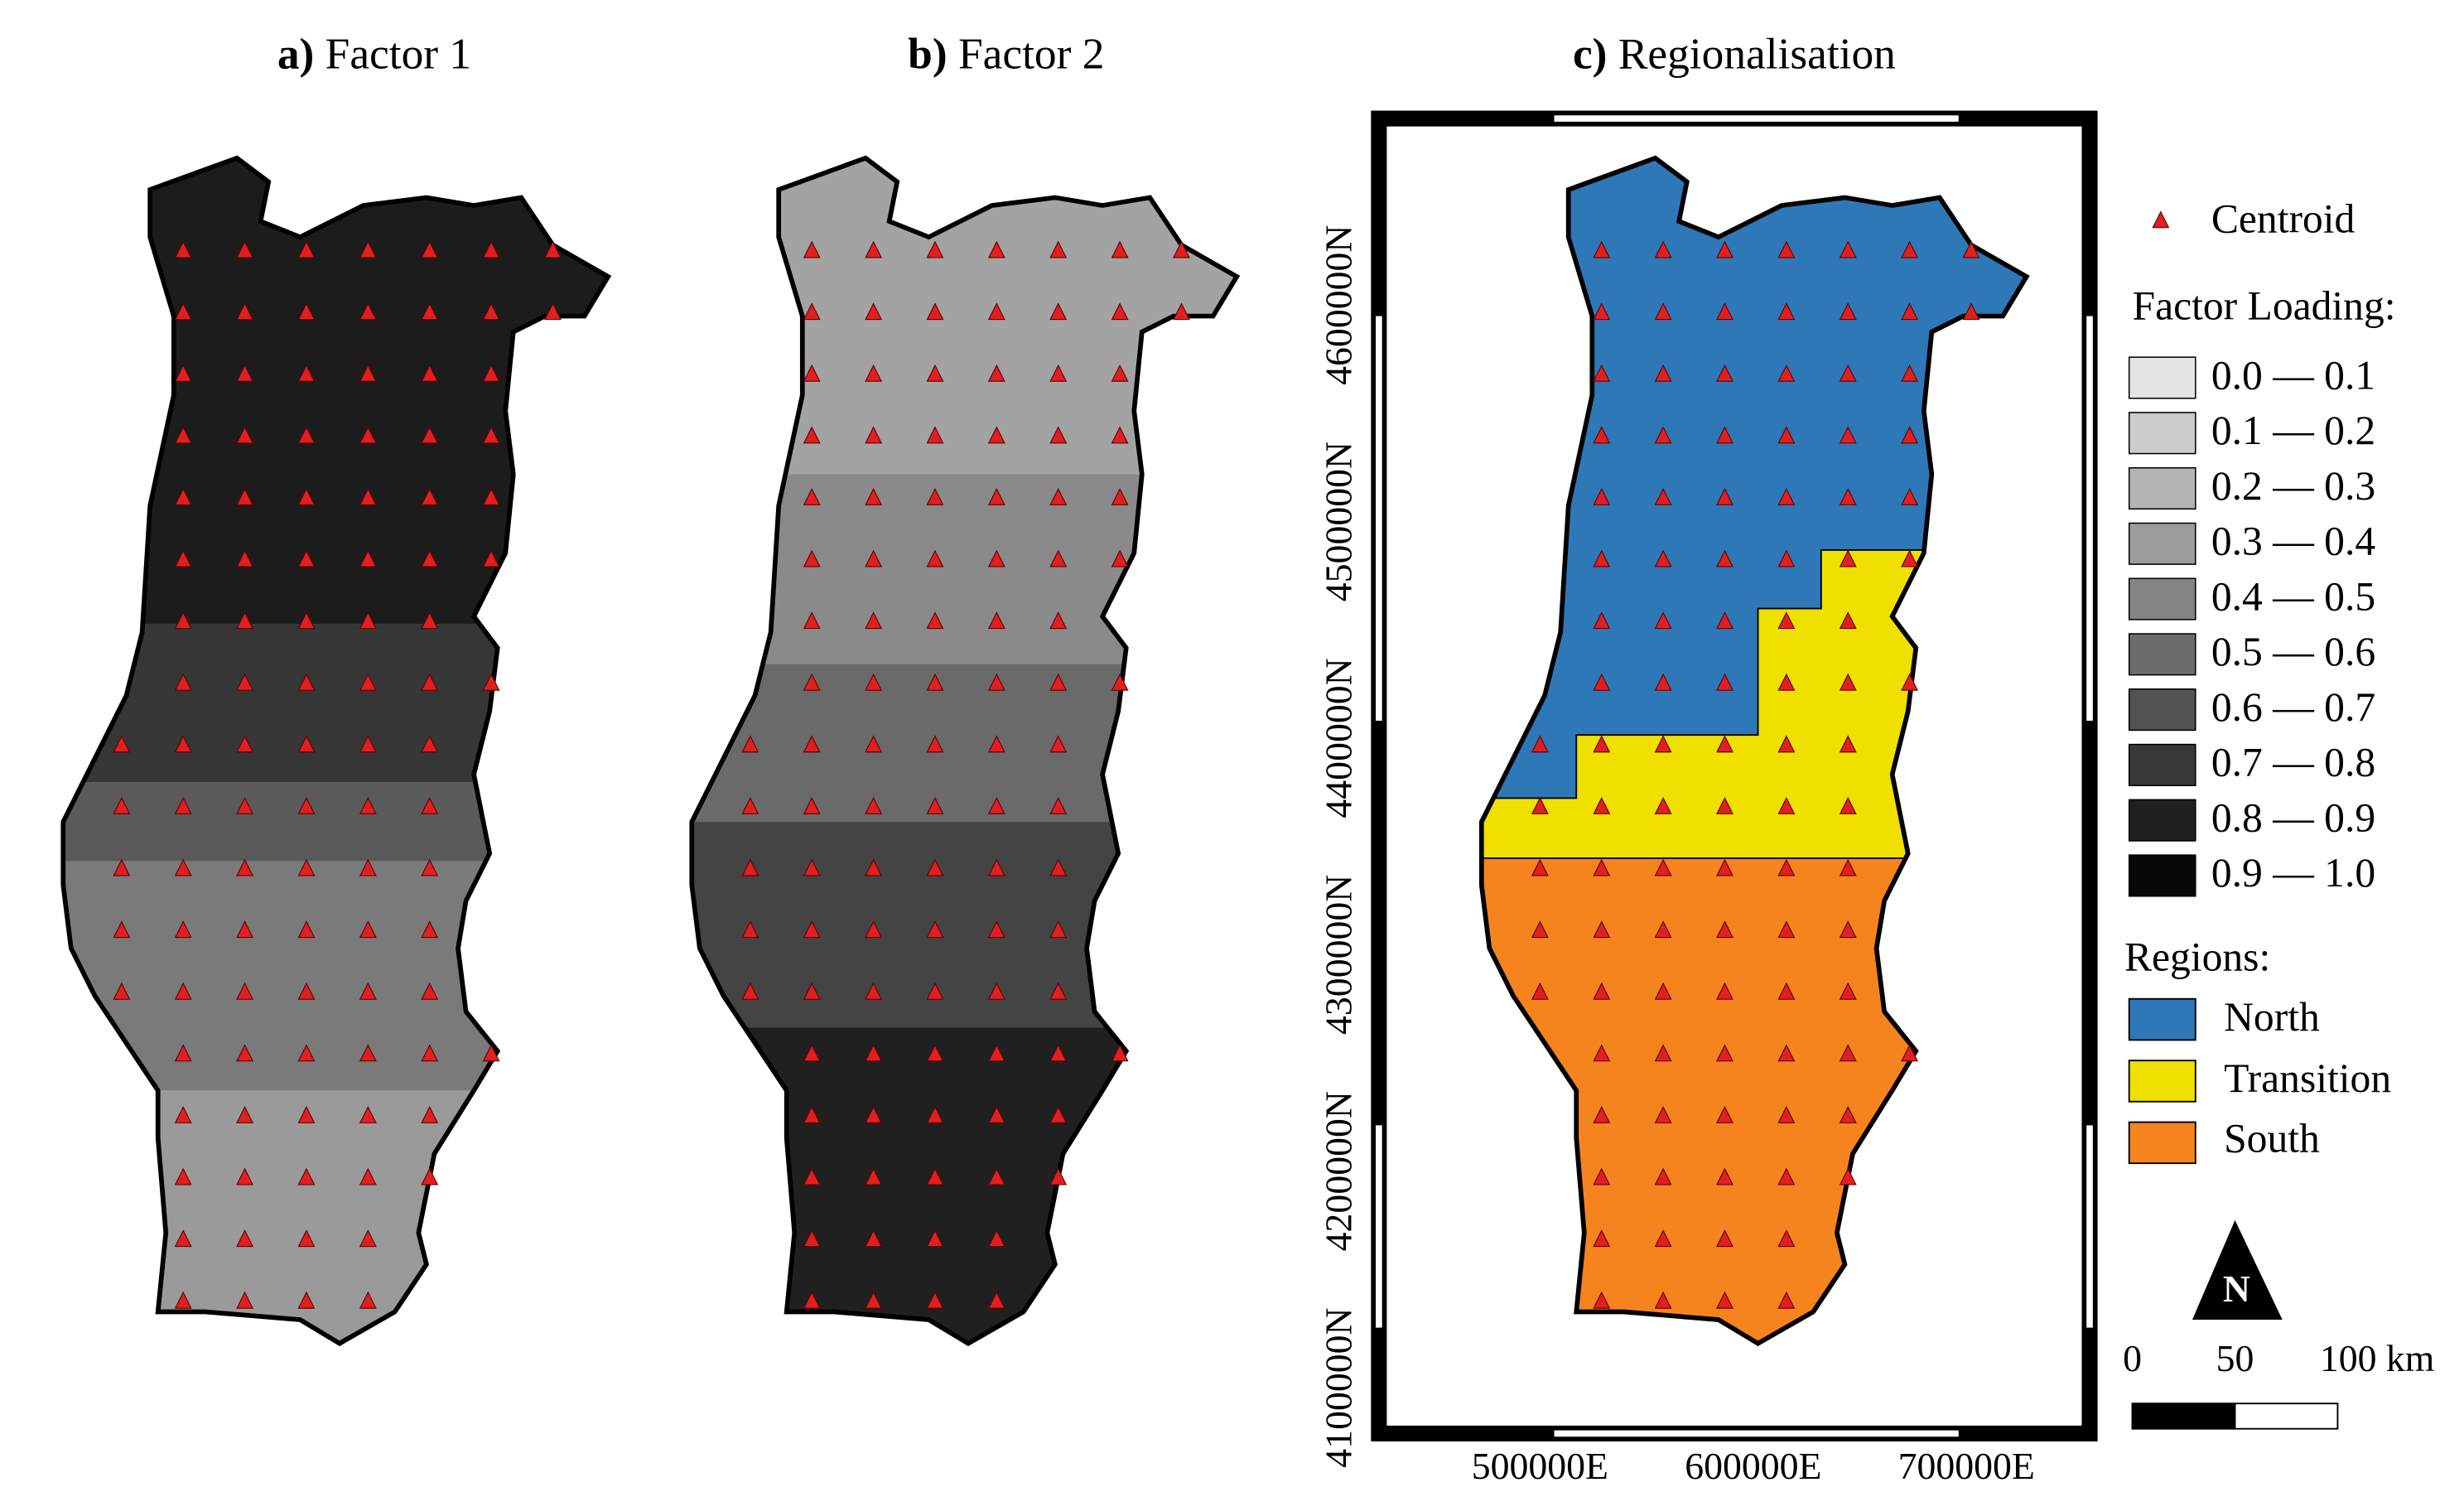  What do you see at coordinates (2132, 1358) in the screenshot?
I see `scale-label: 0` at bounding box center [2132, 1358].